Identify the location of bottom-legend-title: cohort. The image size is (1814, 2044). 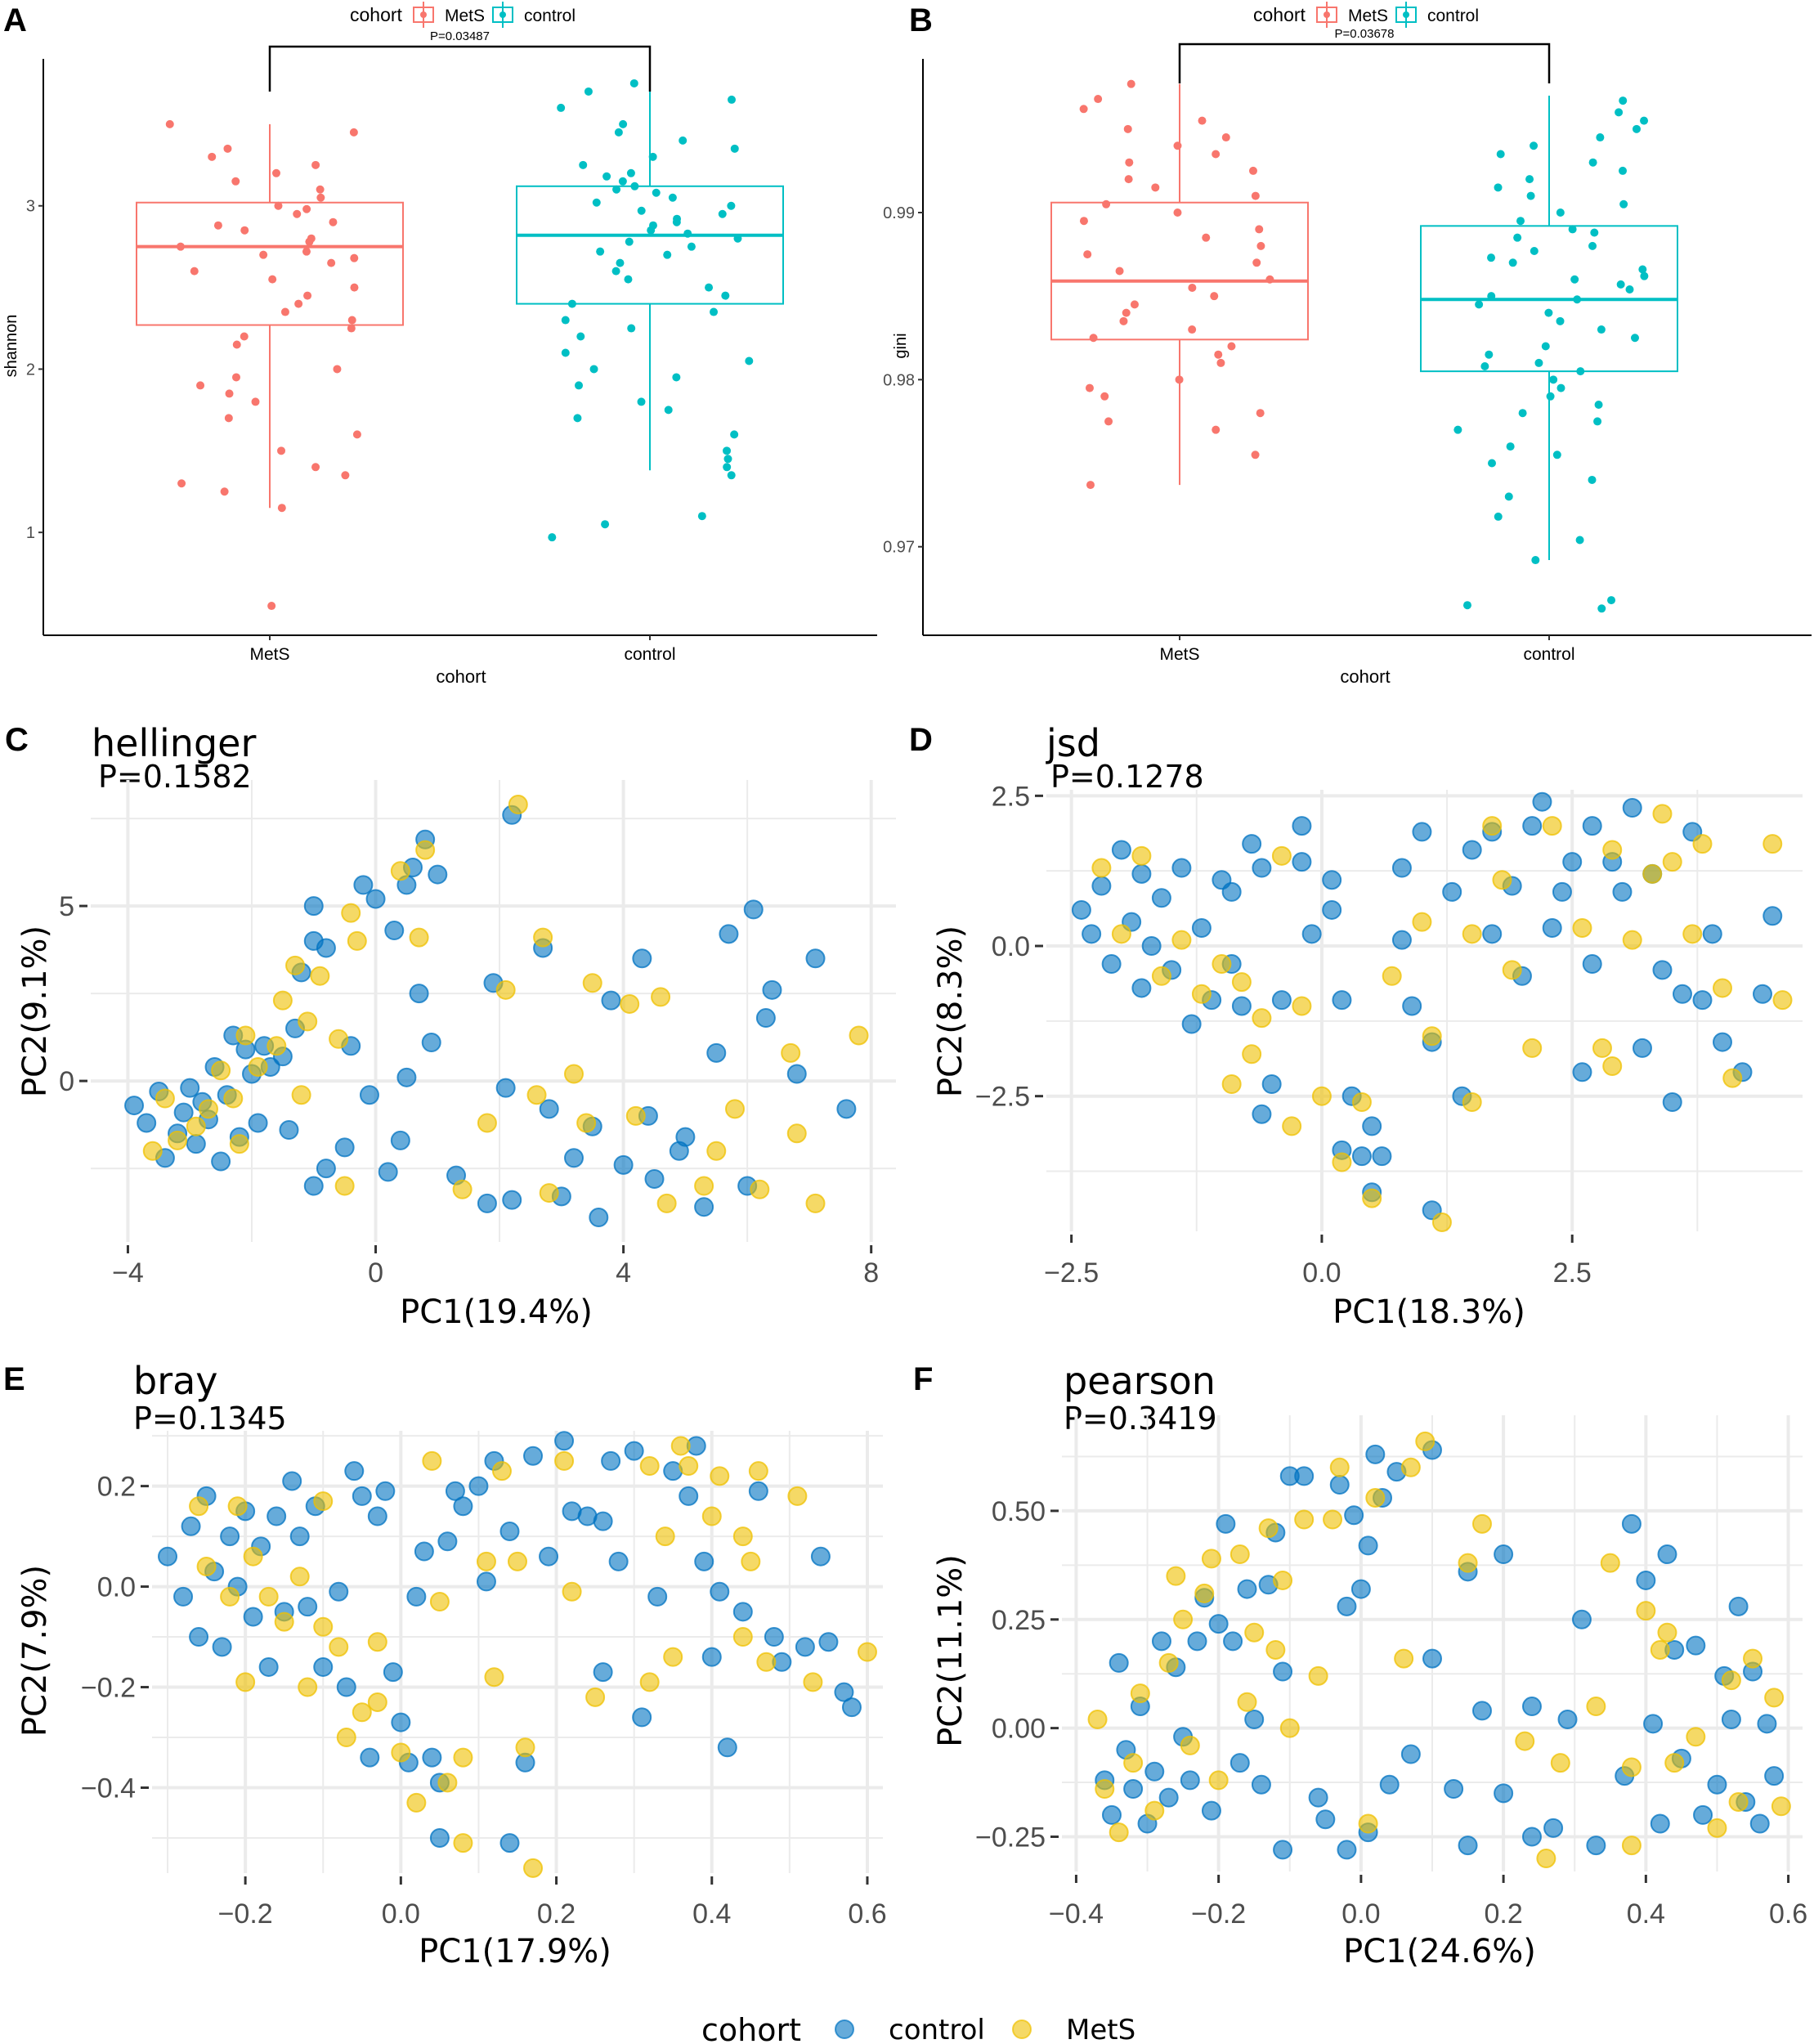
(751, 2028).